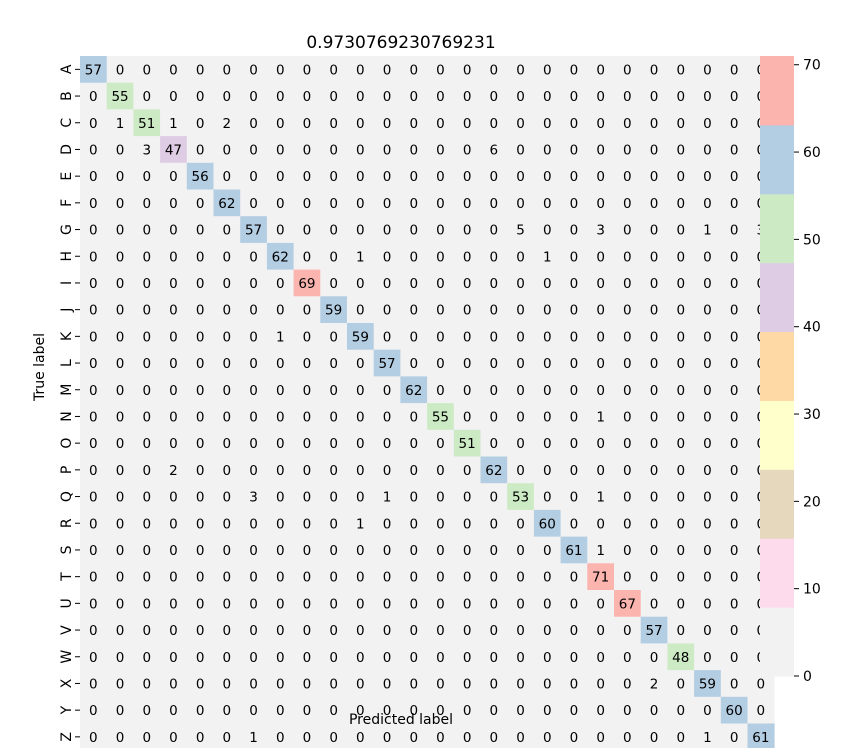  Describe the element at coordinates (67, 203) in the screenshot. I see `y-tick-label: F` at that location.